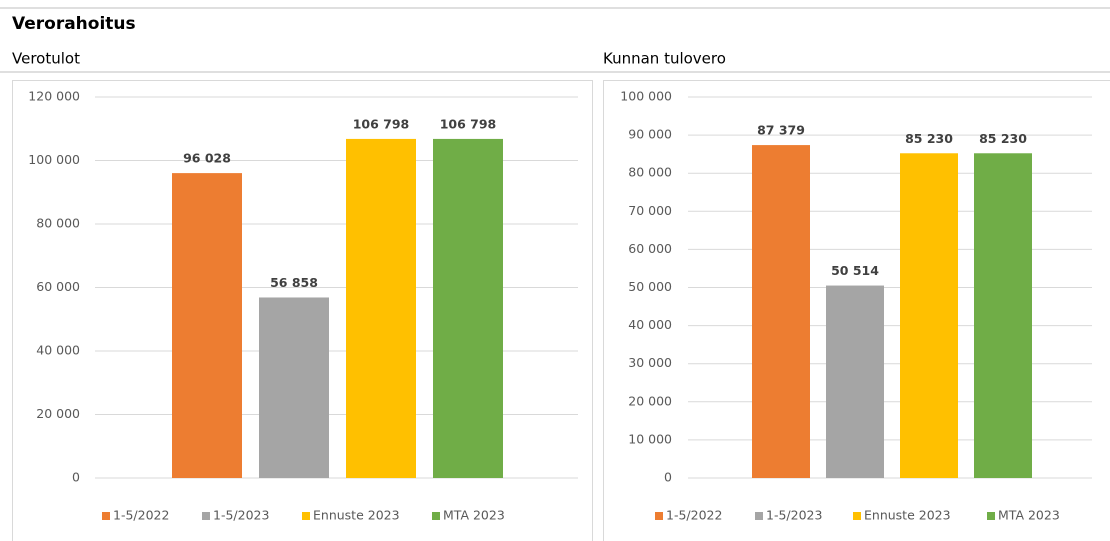 The height and width of the screenshot is (541, 1110). What do you see at coordinates (650, 438) in the screenshot?
I see `y-tick-label: 10 000` at bounding box center [650, 438].